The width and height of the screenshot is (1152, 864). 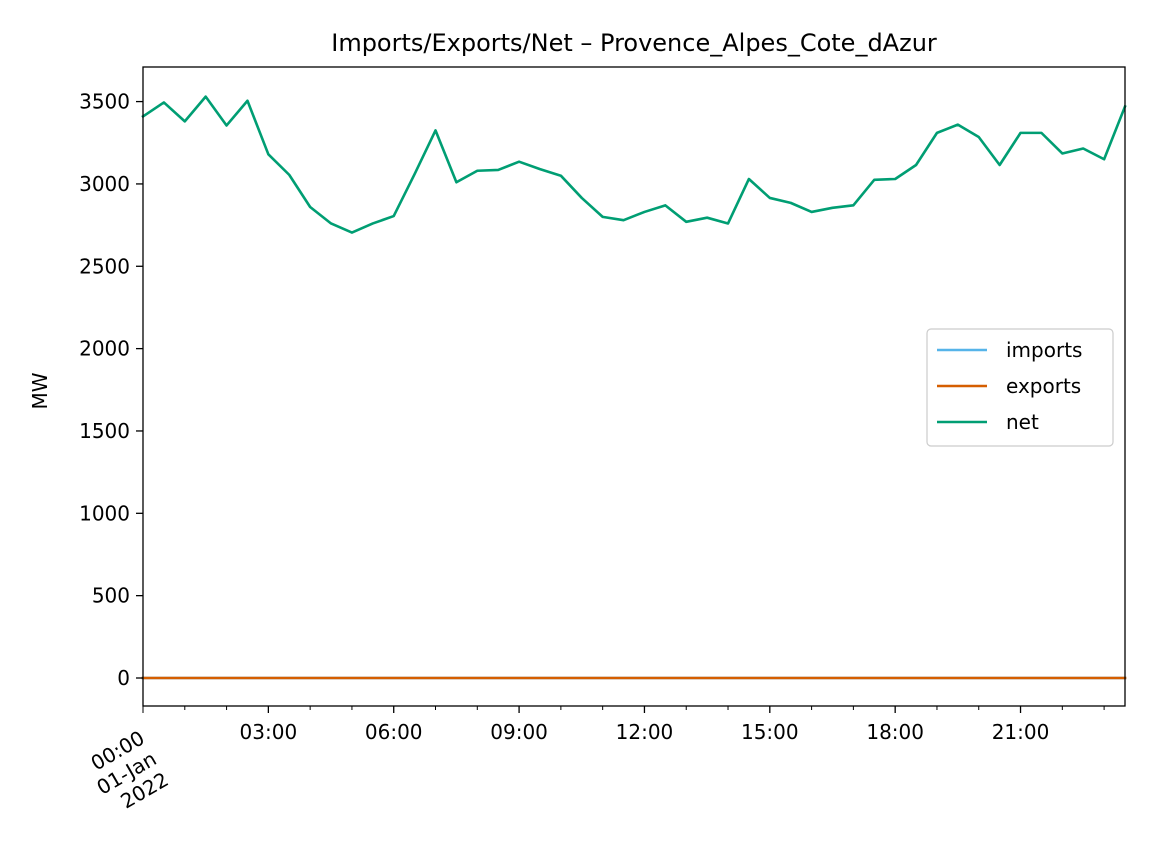 I want to click on legend-label-exports: exports, so click(x=1043, y=386).